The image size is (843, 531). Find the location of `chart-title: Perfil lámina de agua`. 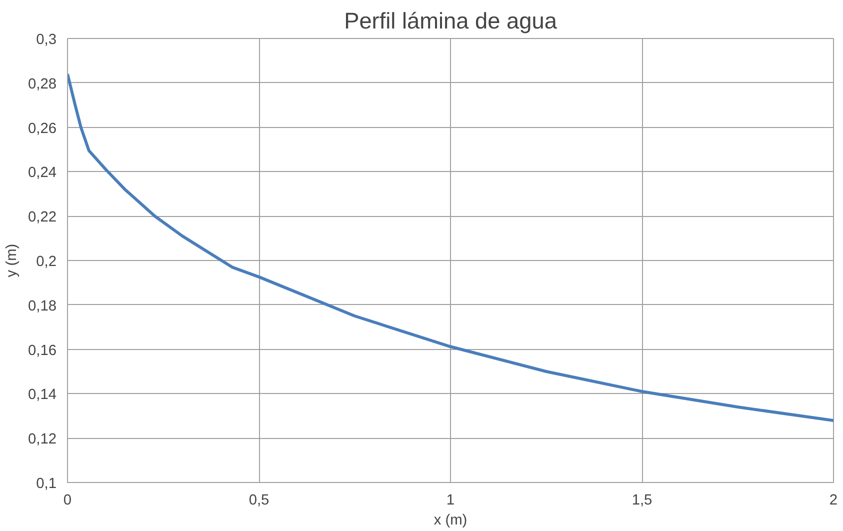

chart-title: Perfil lámina de agua is located at coordinates (451, 21).